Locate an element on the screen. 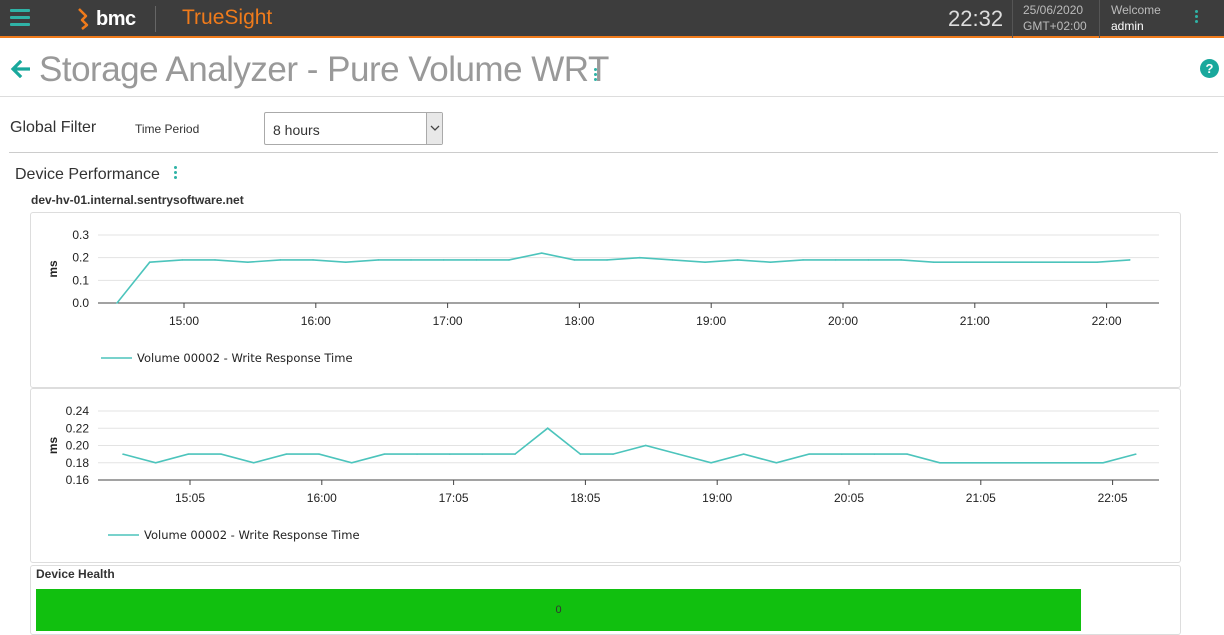 The image size is (1224, 635). y-tick-label: 0.18 is located at coordinates (78, 463).